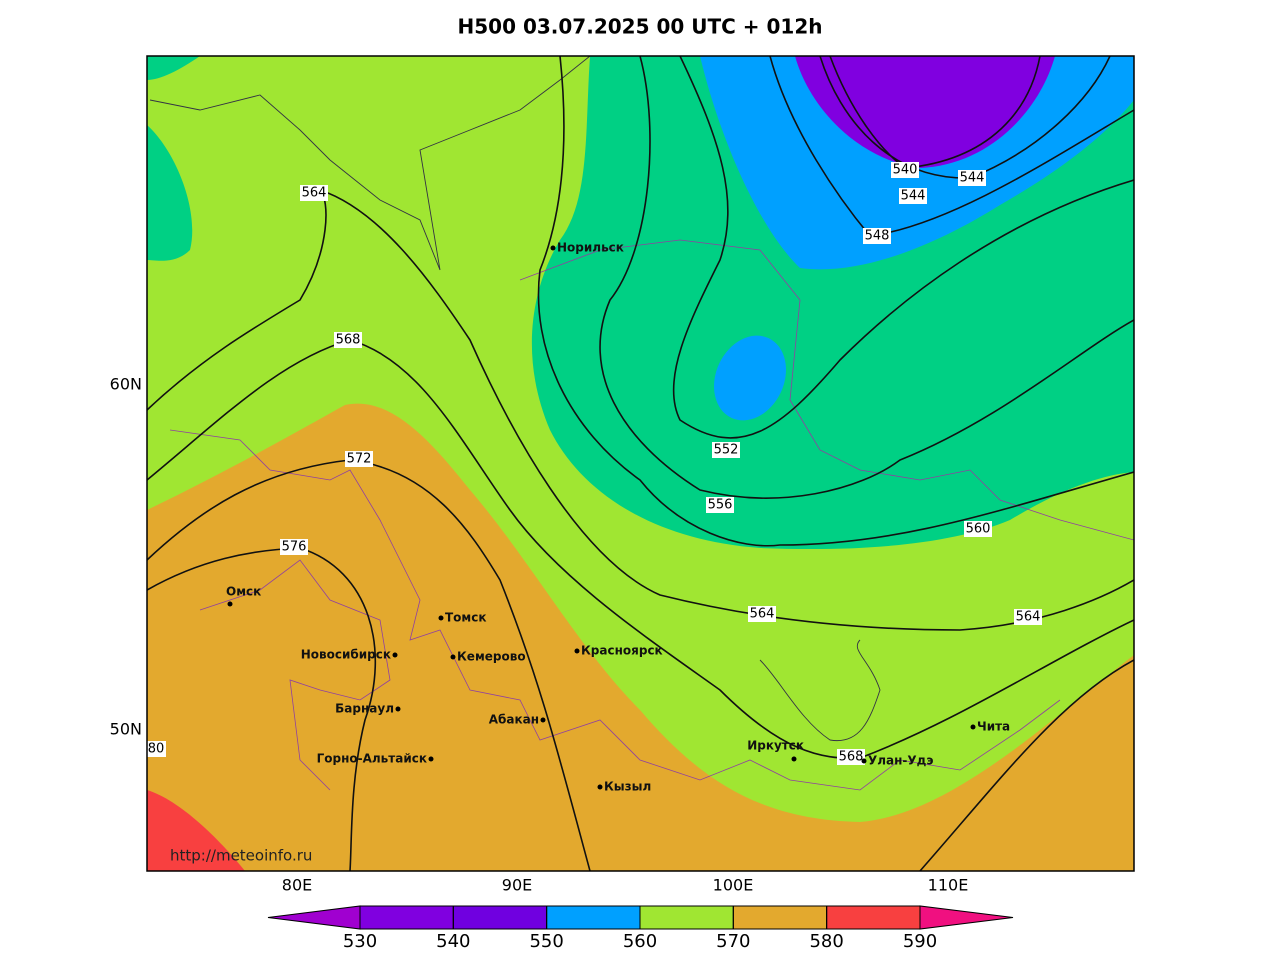 The height and width of the screenshot is (963, 1281). Describe the element at coordinates (297, 885) in the screenshot. I see `lon-label: 80E` at that location.